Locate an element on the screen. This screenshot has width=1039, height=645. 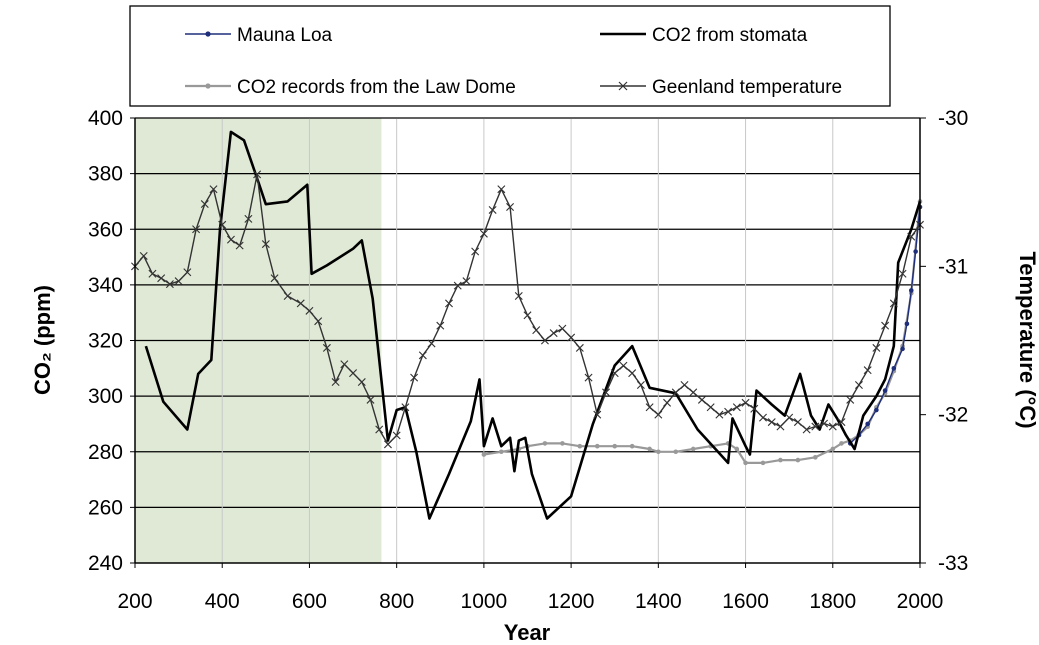
y-left-tick-label: 300 is located at coordinates (105, 396).